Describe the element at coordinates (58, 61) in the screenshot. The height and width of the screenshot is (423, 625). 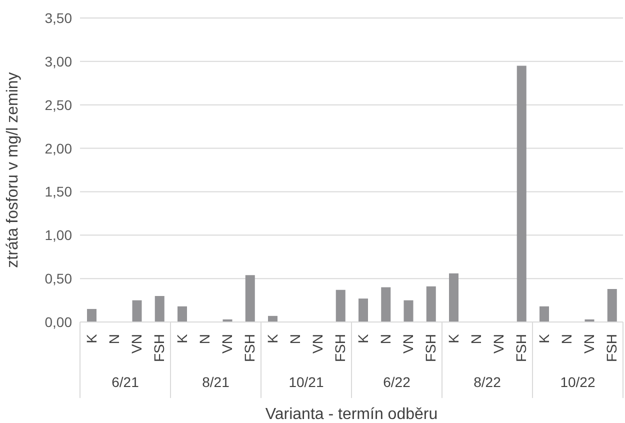
I see `y-tick-label: 3,00` at that location.